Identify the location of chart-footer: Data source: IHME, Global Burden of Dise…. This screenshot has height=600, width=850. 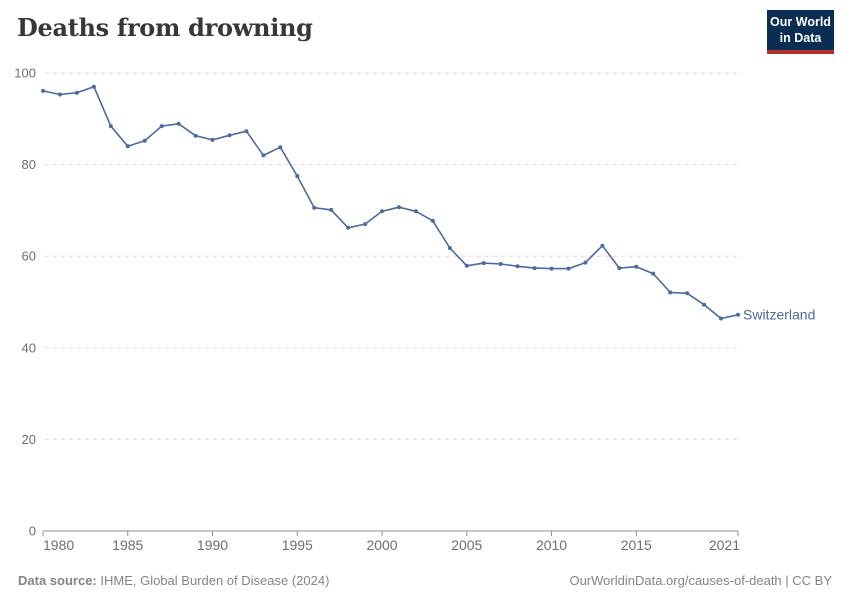
(425, 580).